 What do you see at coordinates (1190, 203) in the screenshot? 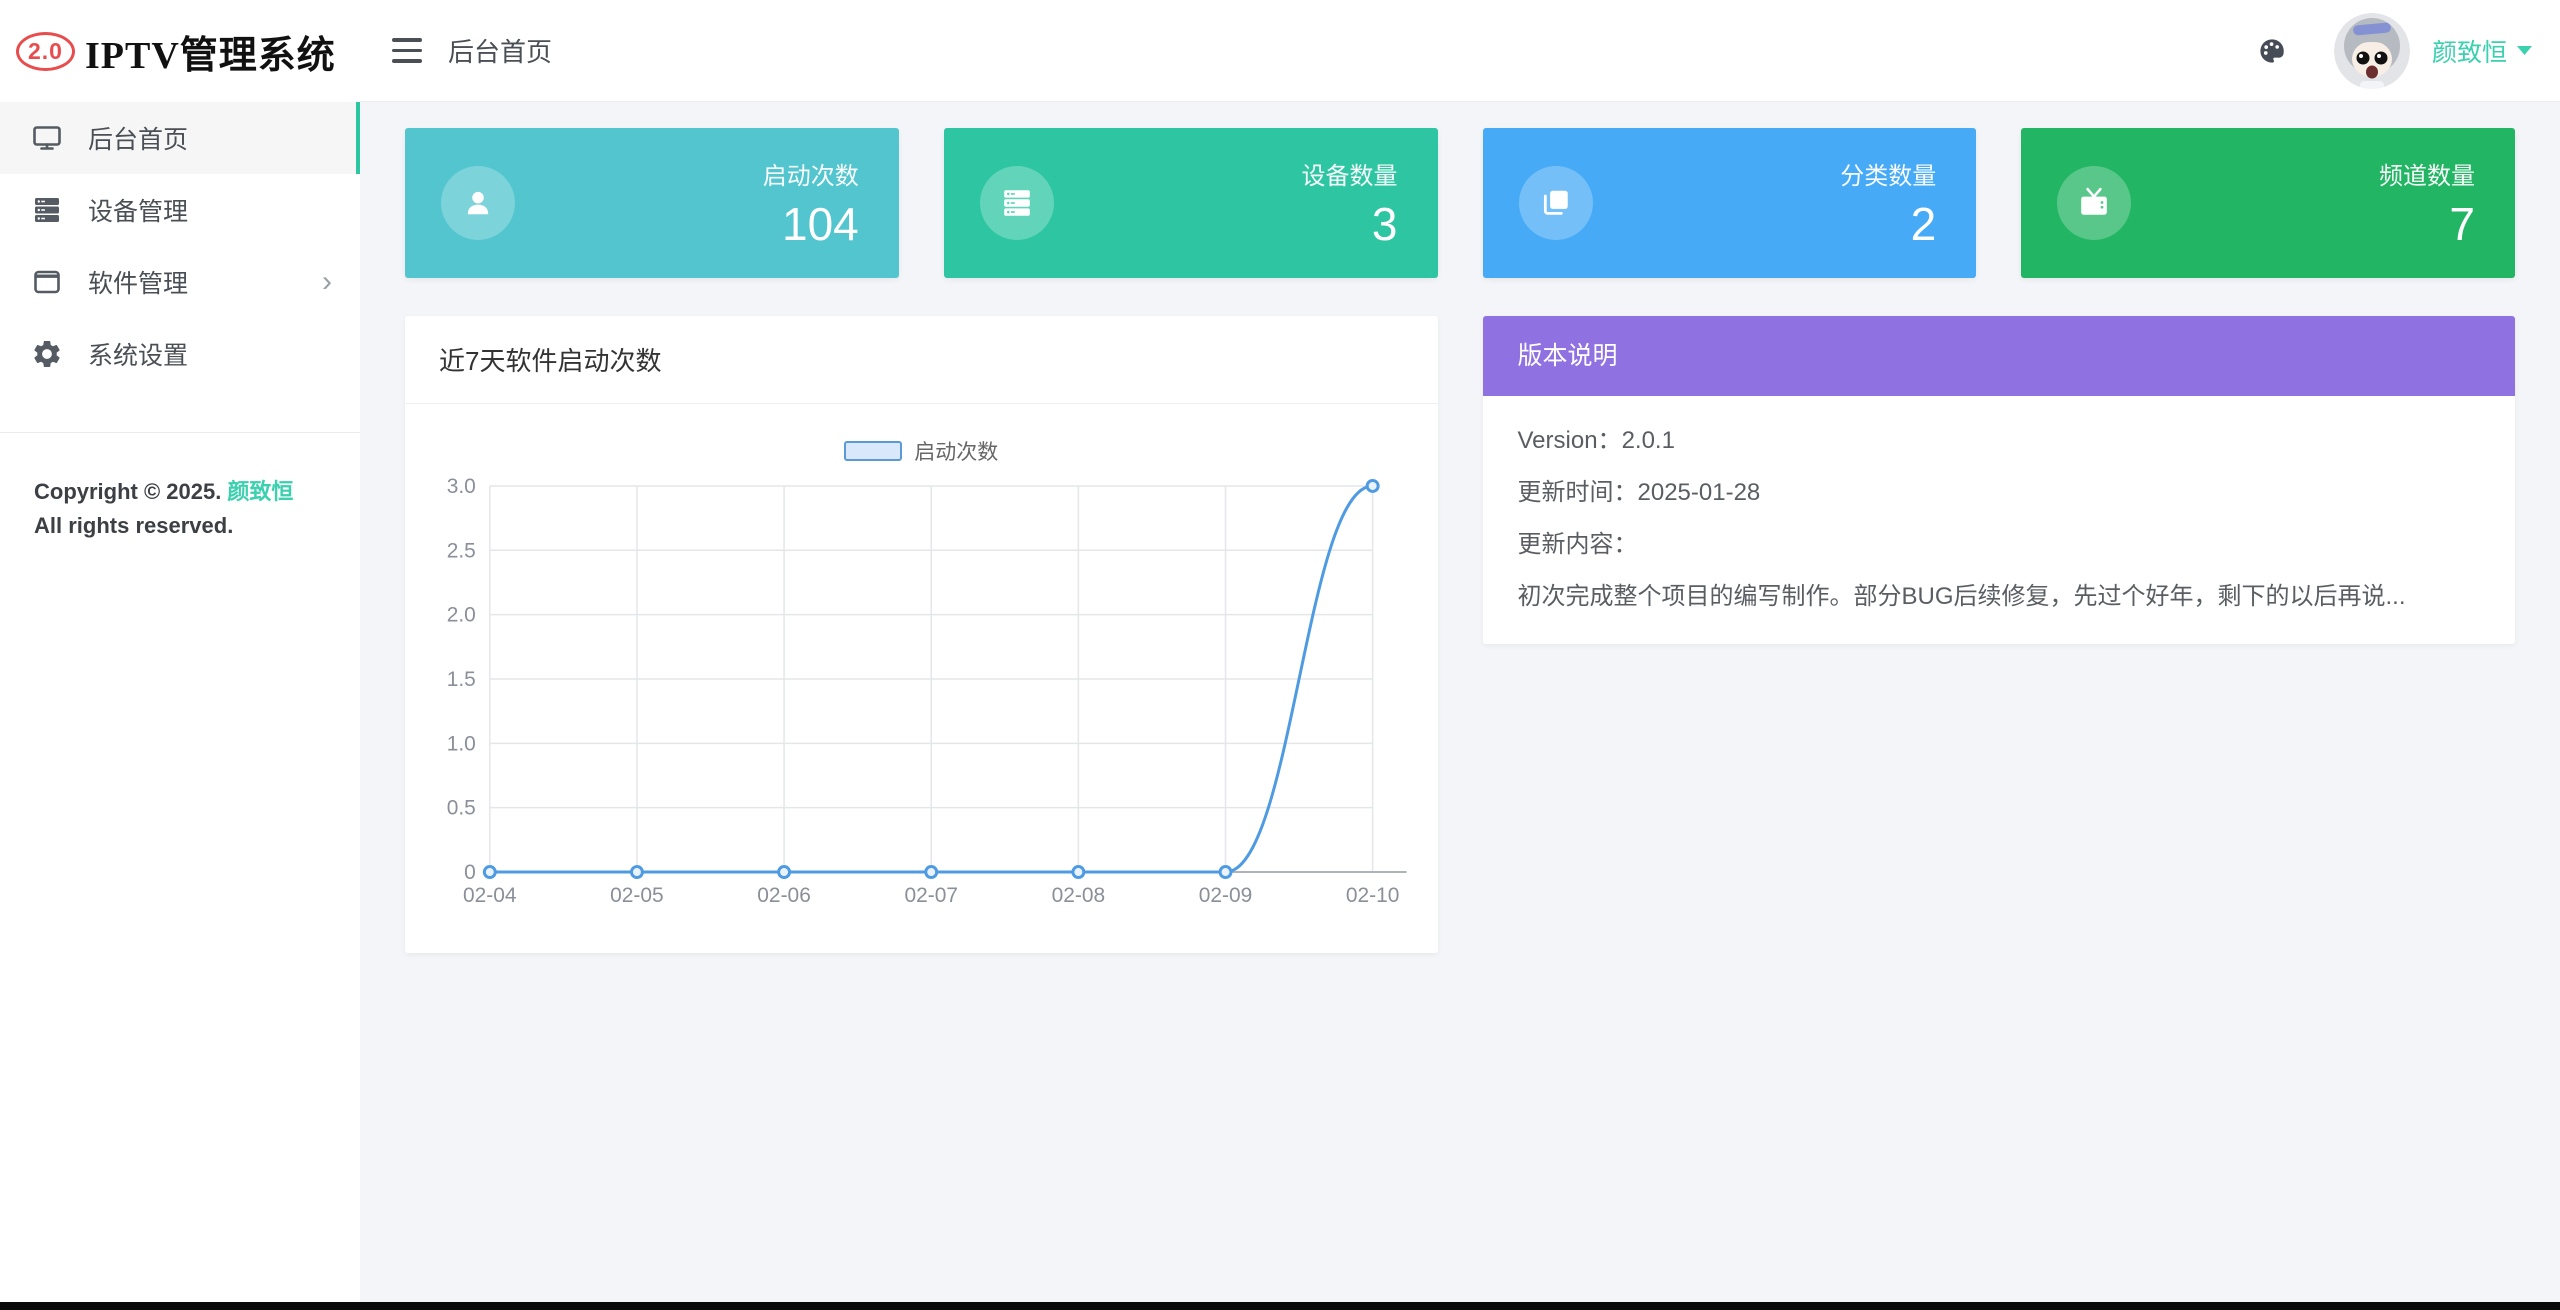
I see `stat-card-device-count: 设备数量 3` at bounding box center [1190, 203].